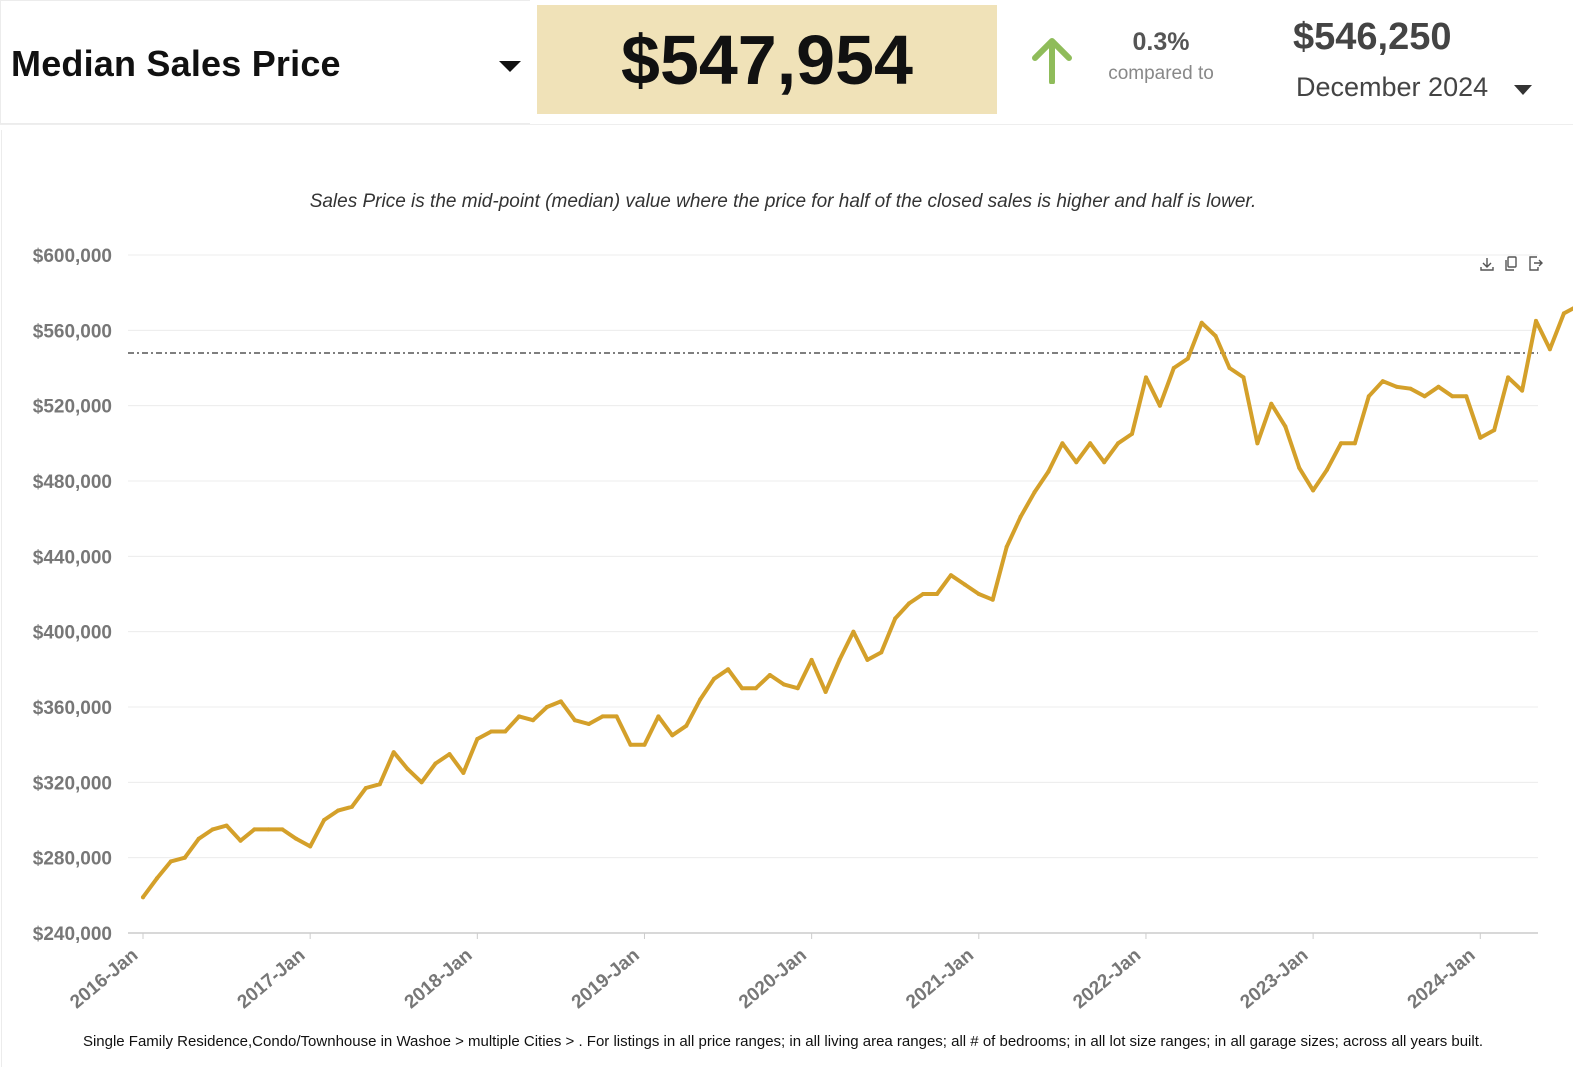 The image size is (1573, 1067). I want to click on copy-icon, so click(1511, 263).